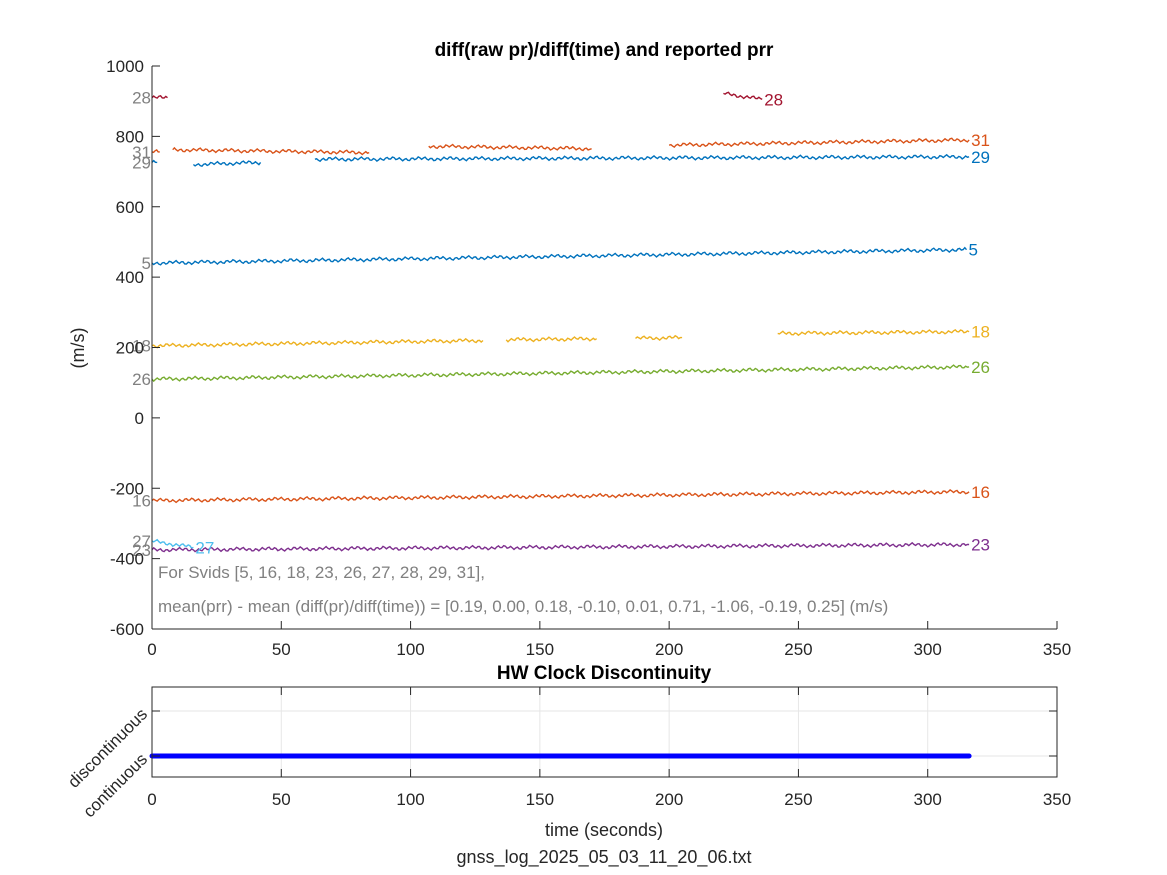 The width and height of the screenshot is (1167, 875). I want to click on prr-chart-title: diff(raw pr)/diff(time) and reported prr, so click(604, 50).